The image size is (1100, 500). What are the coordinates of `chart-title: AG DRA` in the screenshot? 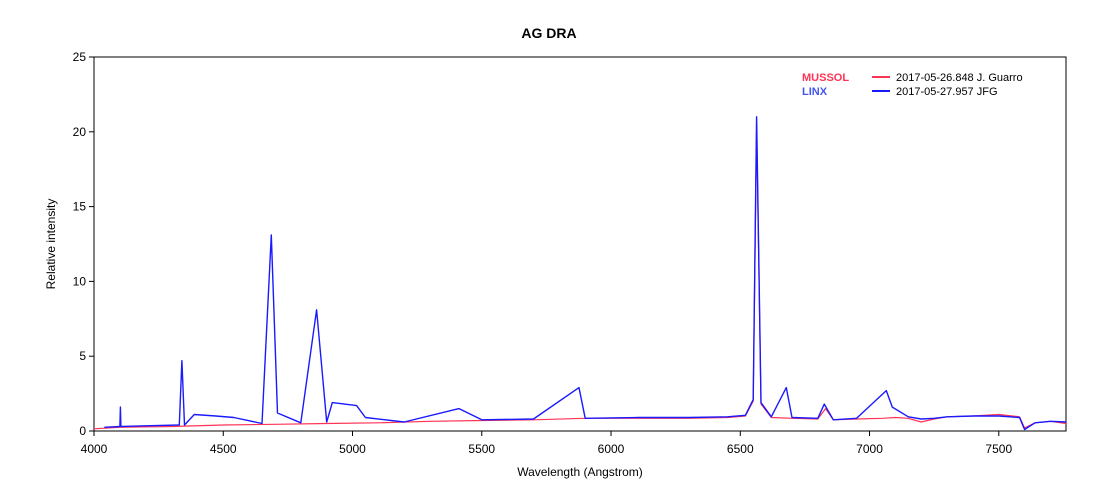 It's located at (548, 33).